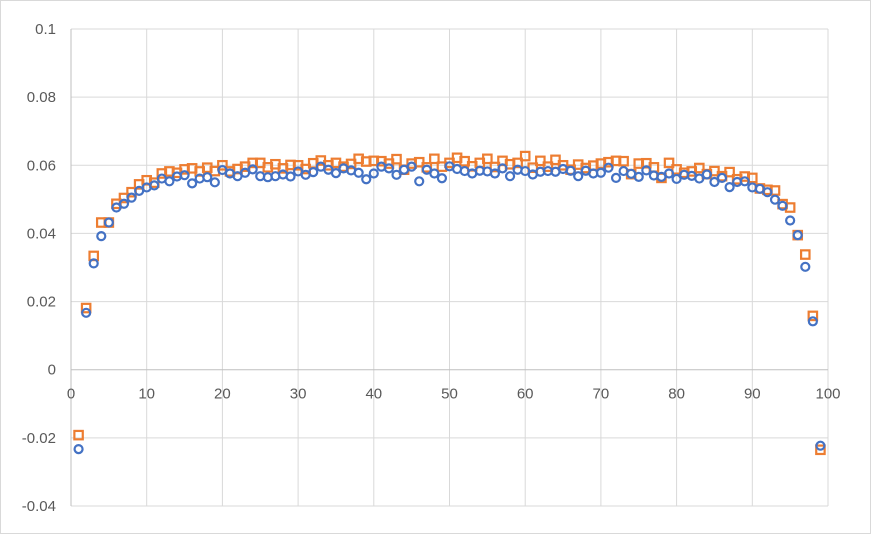  I want to click on x-tick-label: 30, so click(298, 394).